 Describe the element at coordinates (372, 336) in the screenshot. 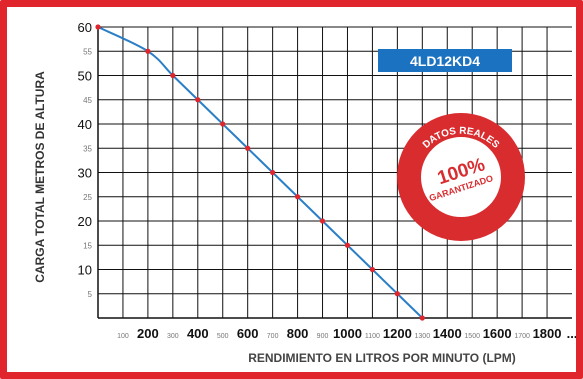

I see `x-tick-label: 1100` at that location.